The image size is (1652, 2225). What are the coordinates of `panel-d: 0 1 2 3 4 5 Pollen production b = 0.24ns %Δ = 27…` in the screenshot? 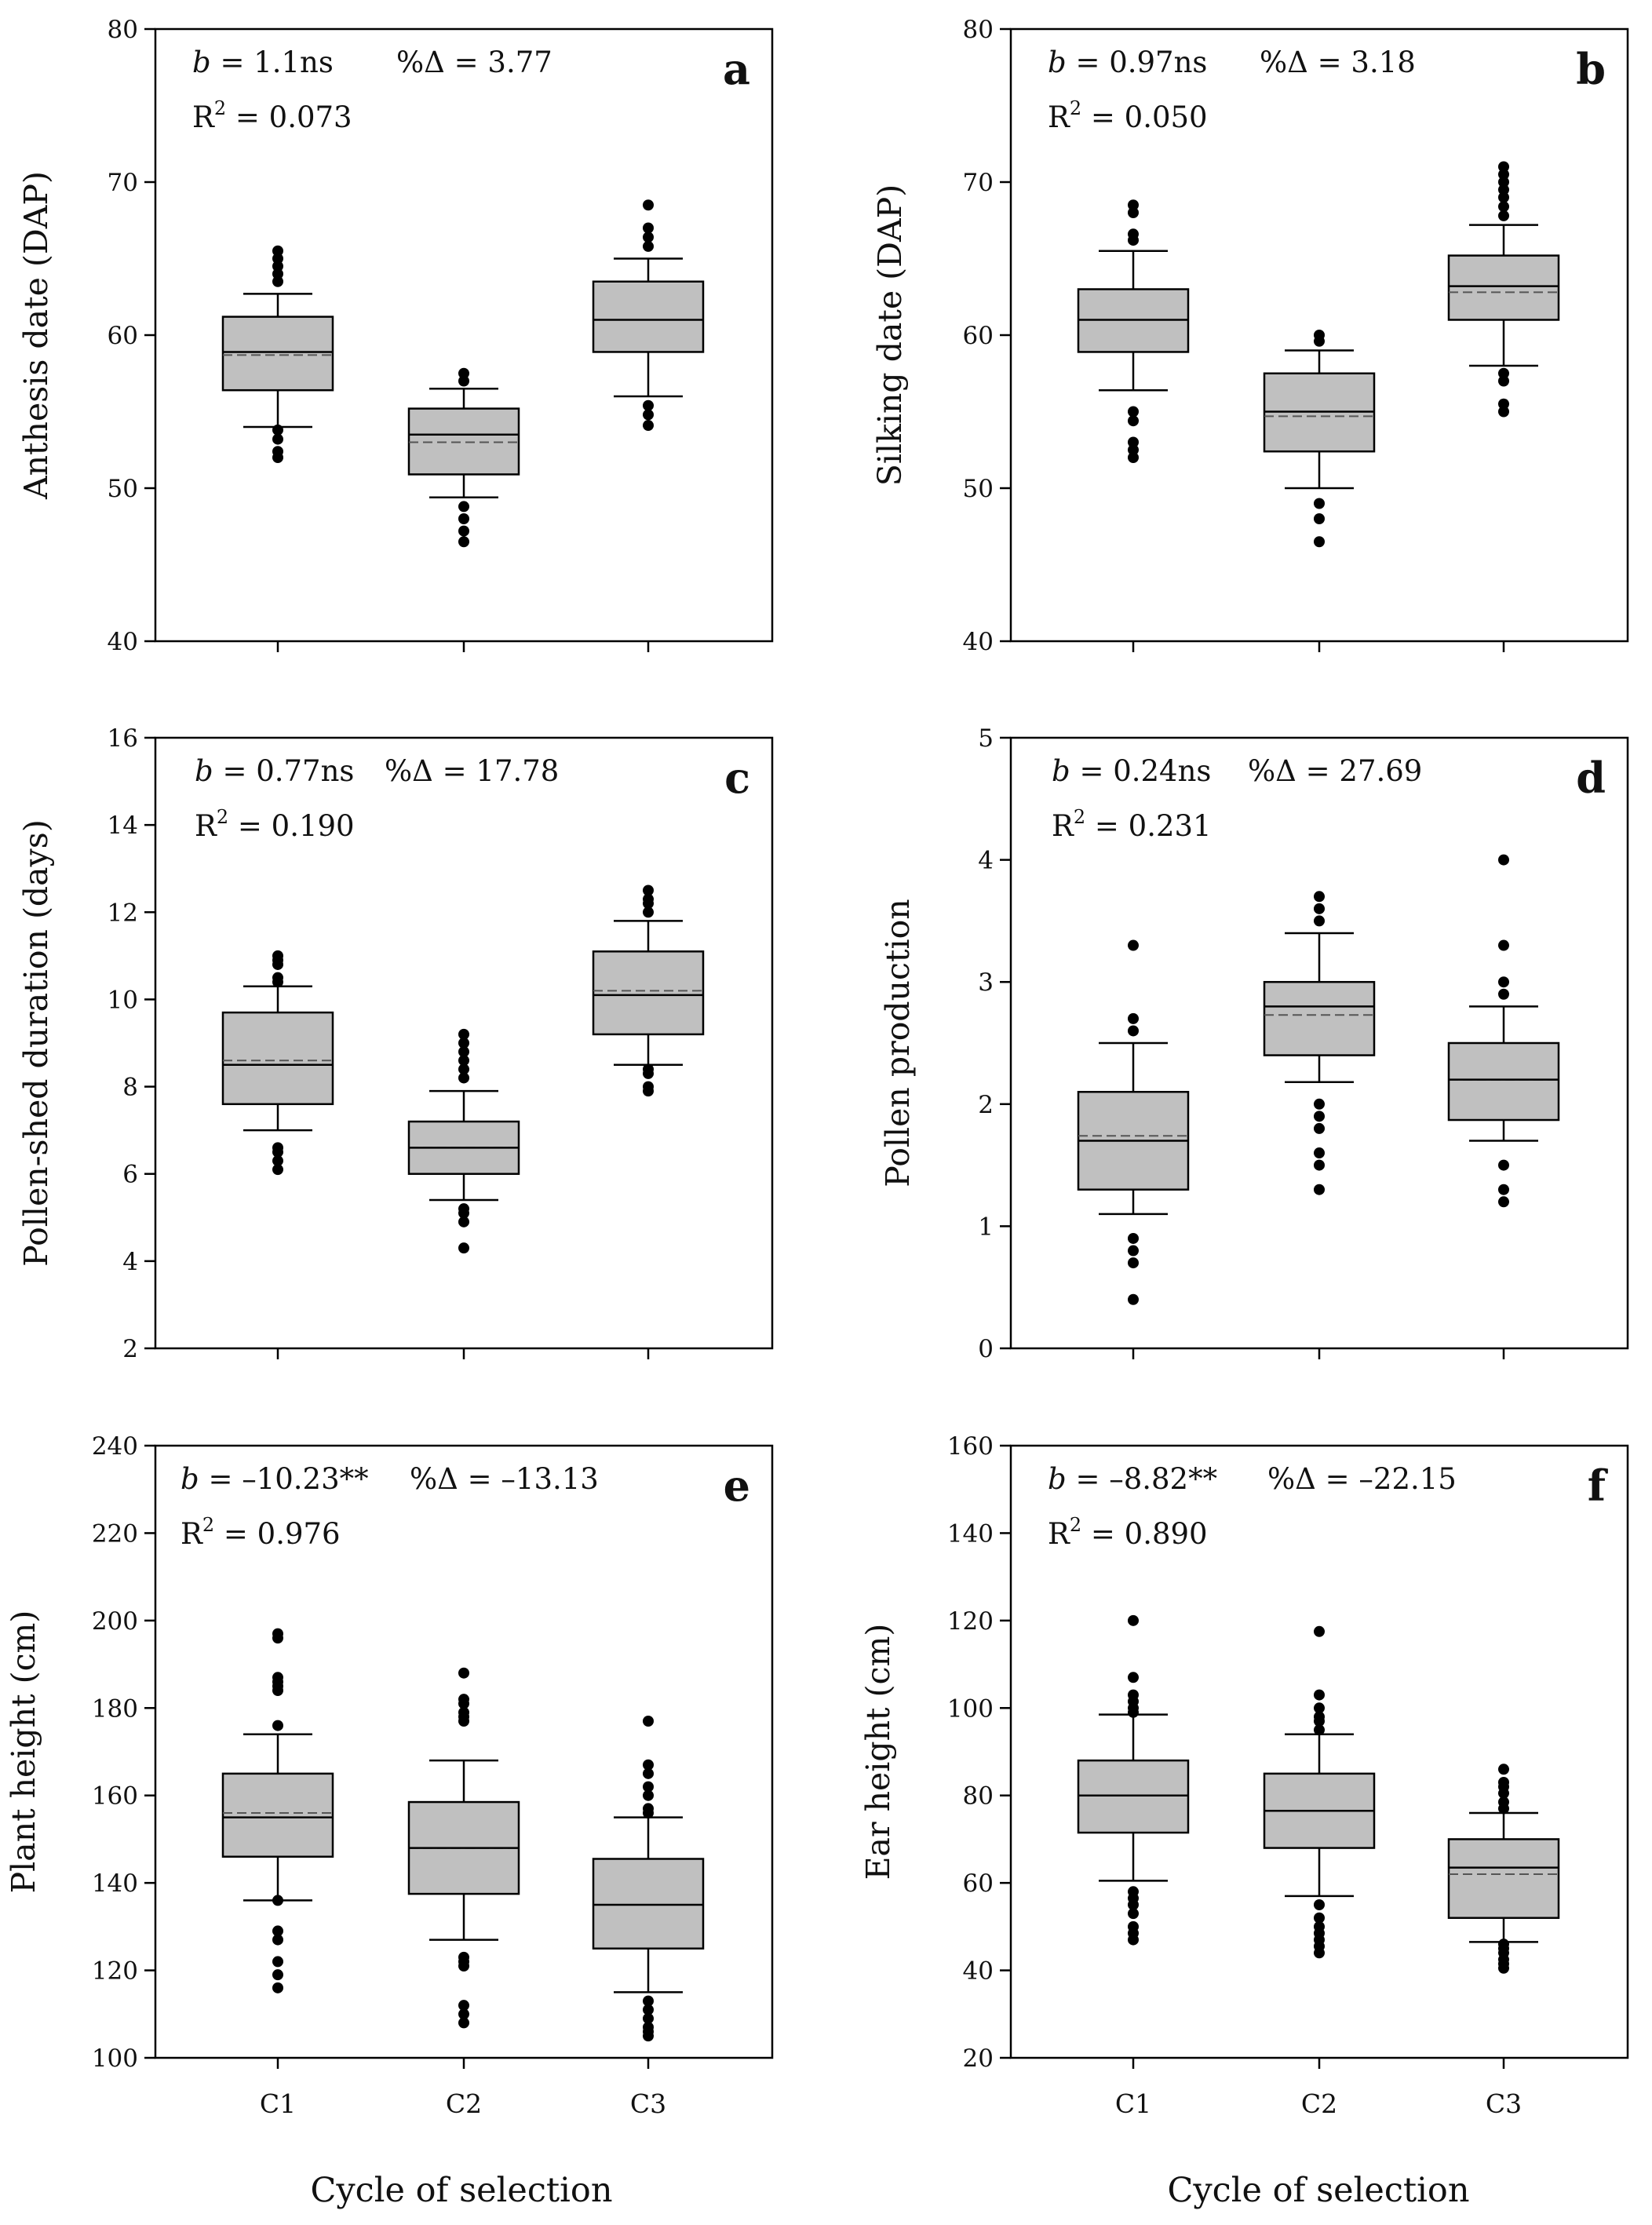 It's located at (1254, 1043).